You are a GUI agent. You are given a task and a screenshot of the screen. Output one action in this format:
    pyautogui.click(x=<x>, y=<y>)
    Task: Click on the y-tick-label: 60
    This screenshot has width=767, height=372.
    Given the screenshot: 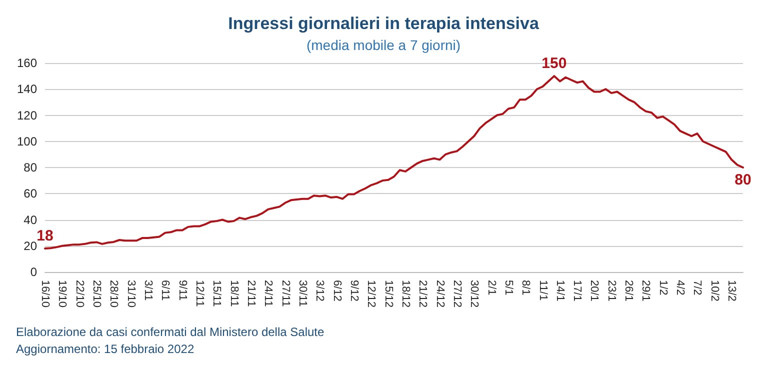 What is the action you would take?
    pyautogui.click(x=31, y=193)
    